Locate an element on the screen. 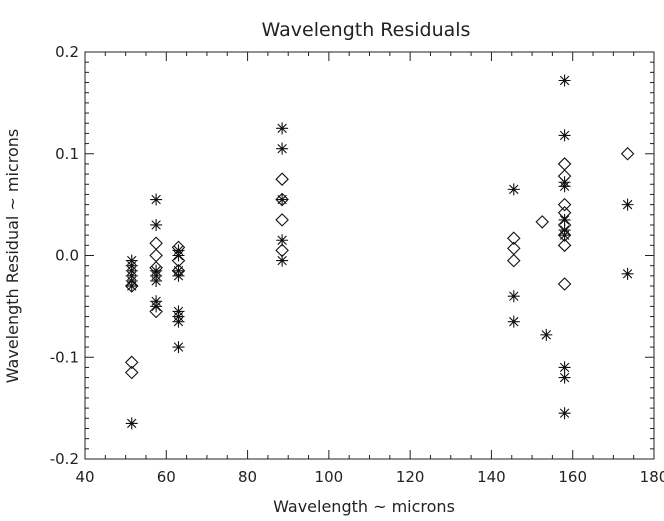 This screenshot has width=664, height=521. x-axis-label: Wavelength ~ microns is located at coordinates (364, 506).